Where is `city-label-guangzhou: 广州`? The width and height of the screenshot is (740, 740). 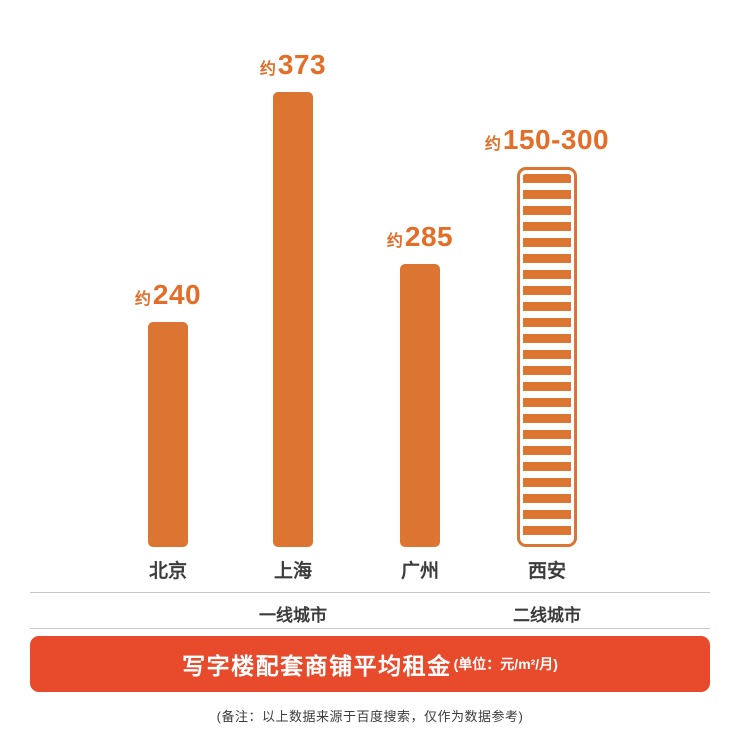
city-label-guangzhou: 广州 is located at coordinates (419, 571).